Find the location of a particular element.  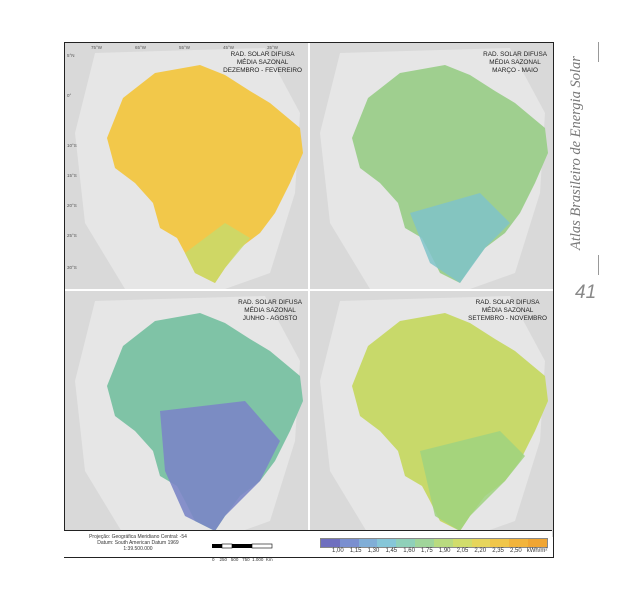

side-rule-top is located at coordinates (598, 52).